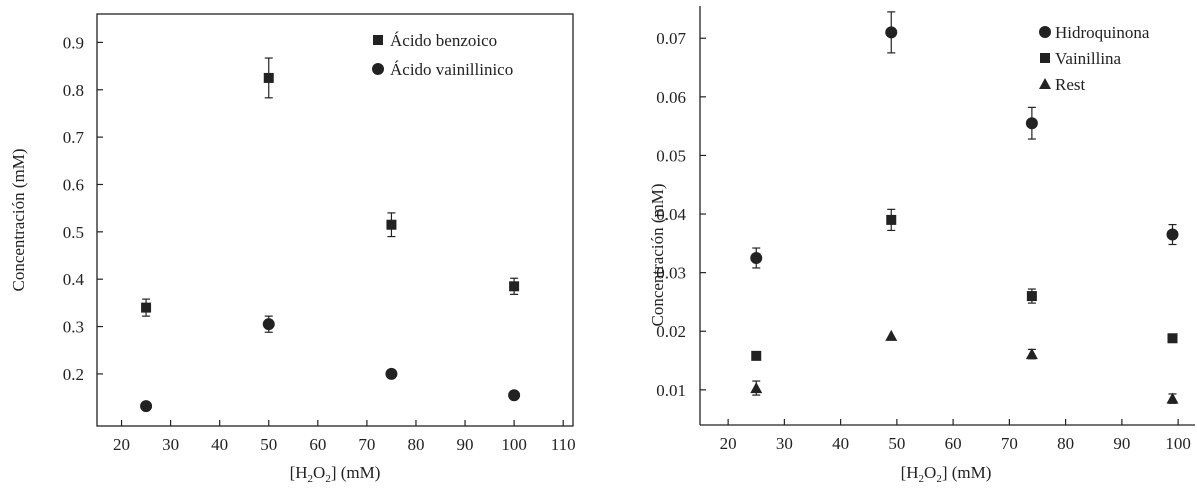 This screenshot has width=1197, height=490. I want to click on y-tick-label: 0.02, so click(671, 331).